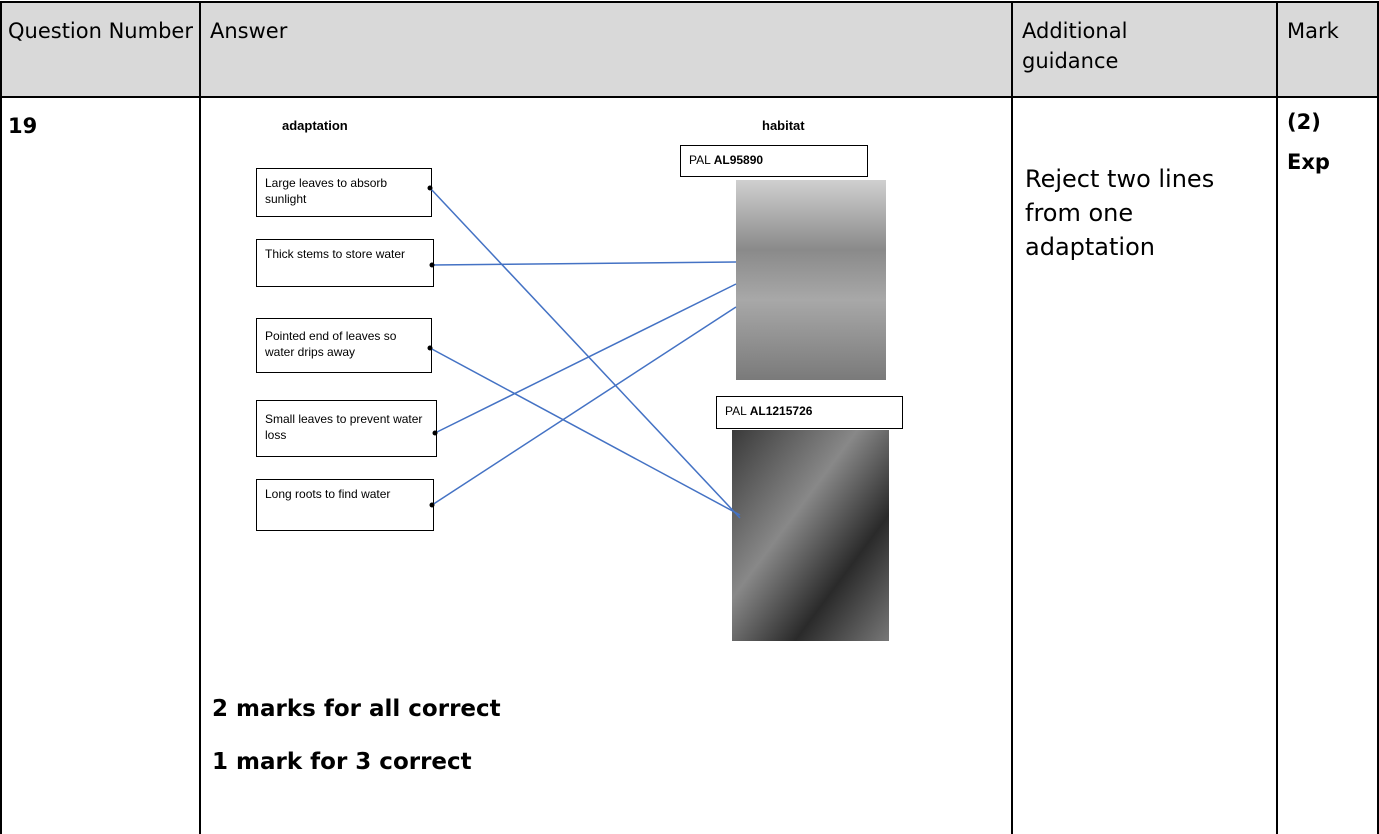 The image size is (1379, 834). What do you see at coordinates (345, 263) in the screenshot?
I see `adaptation-box: Thick stems to store water` at bounding box center [345, 263].